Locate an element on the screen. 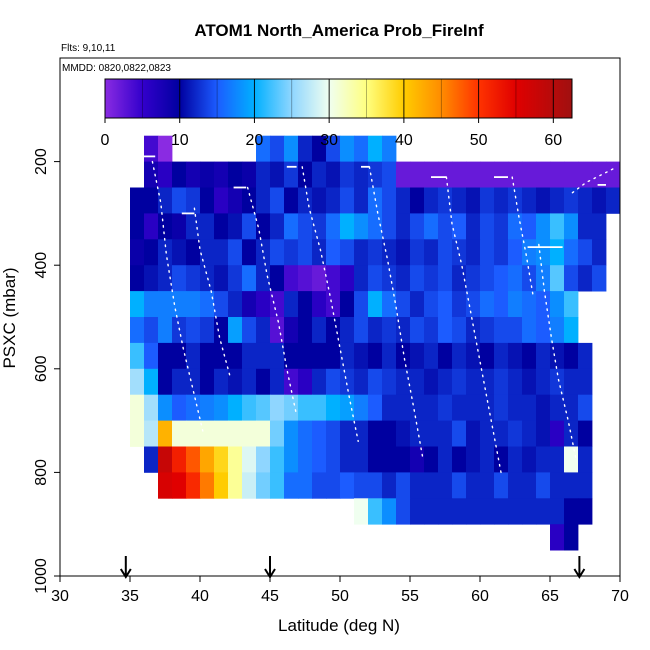  y-tick-label: 800 is located at coordinates (41, 472).